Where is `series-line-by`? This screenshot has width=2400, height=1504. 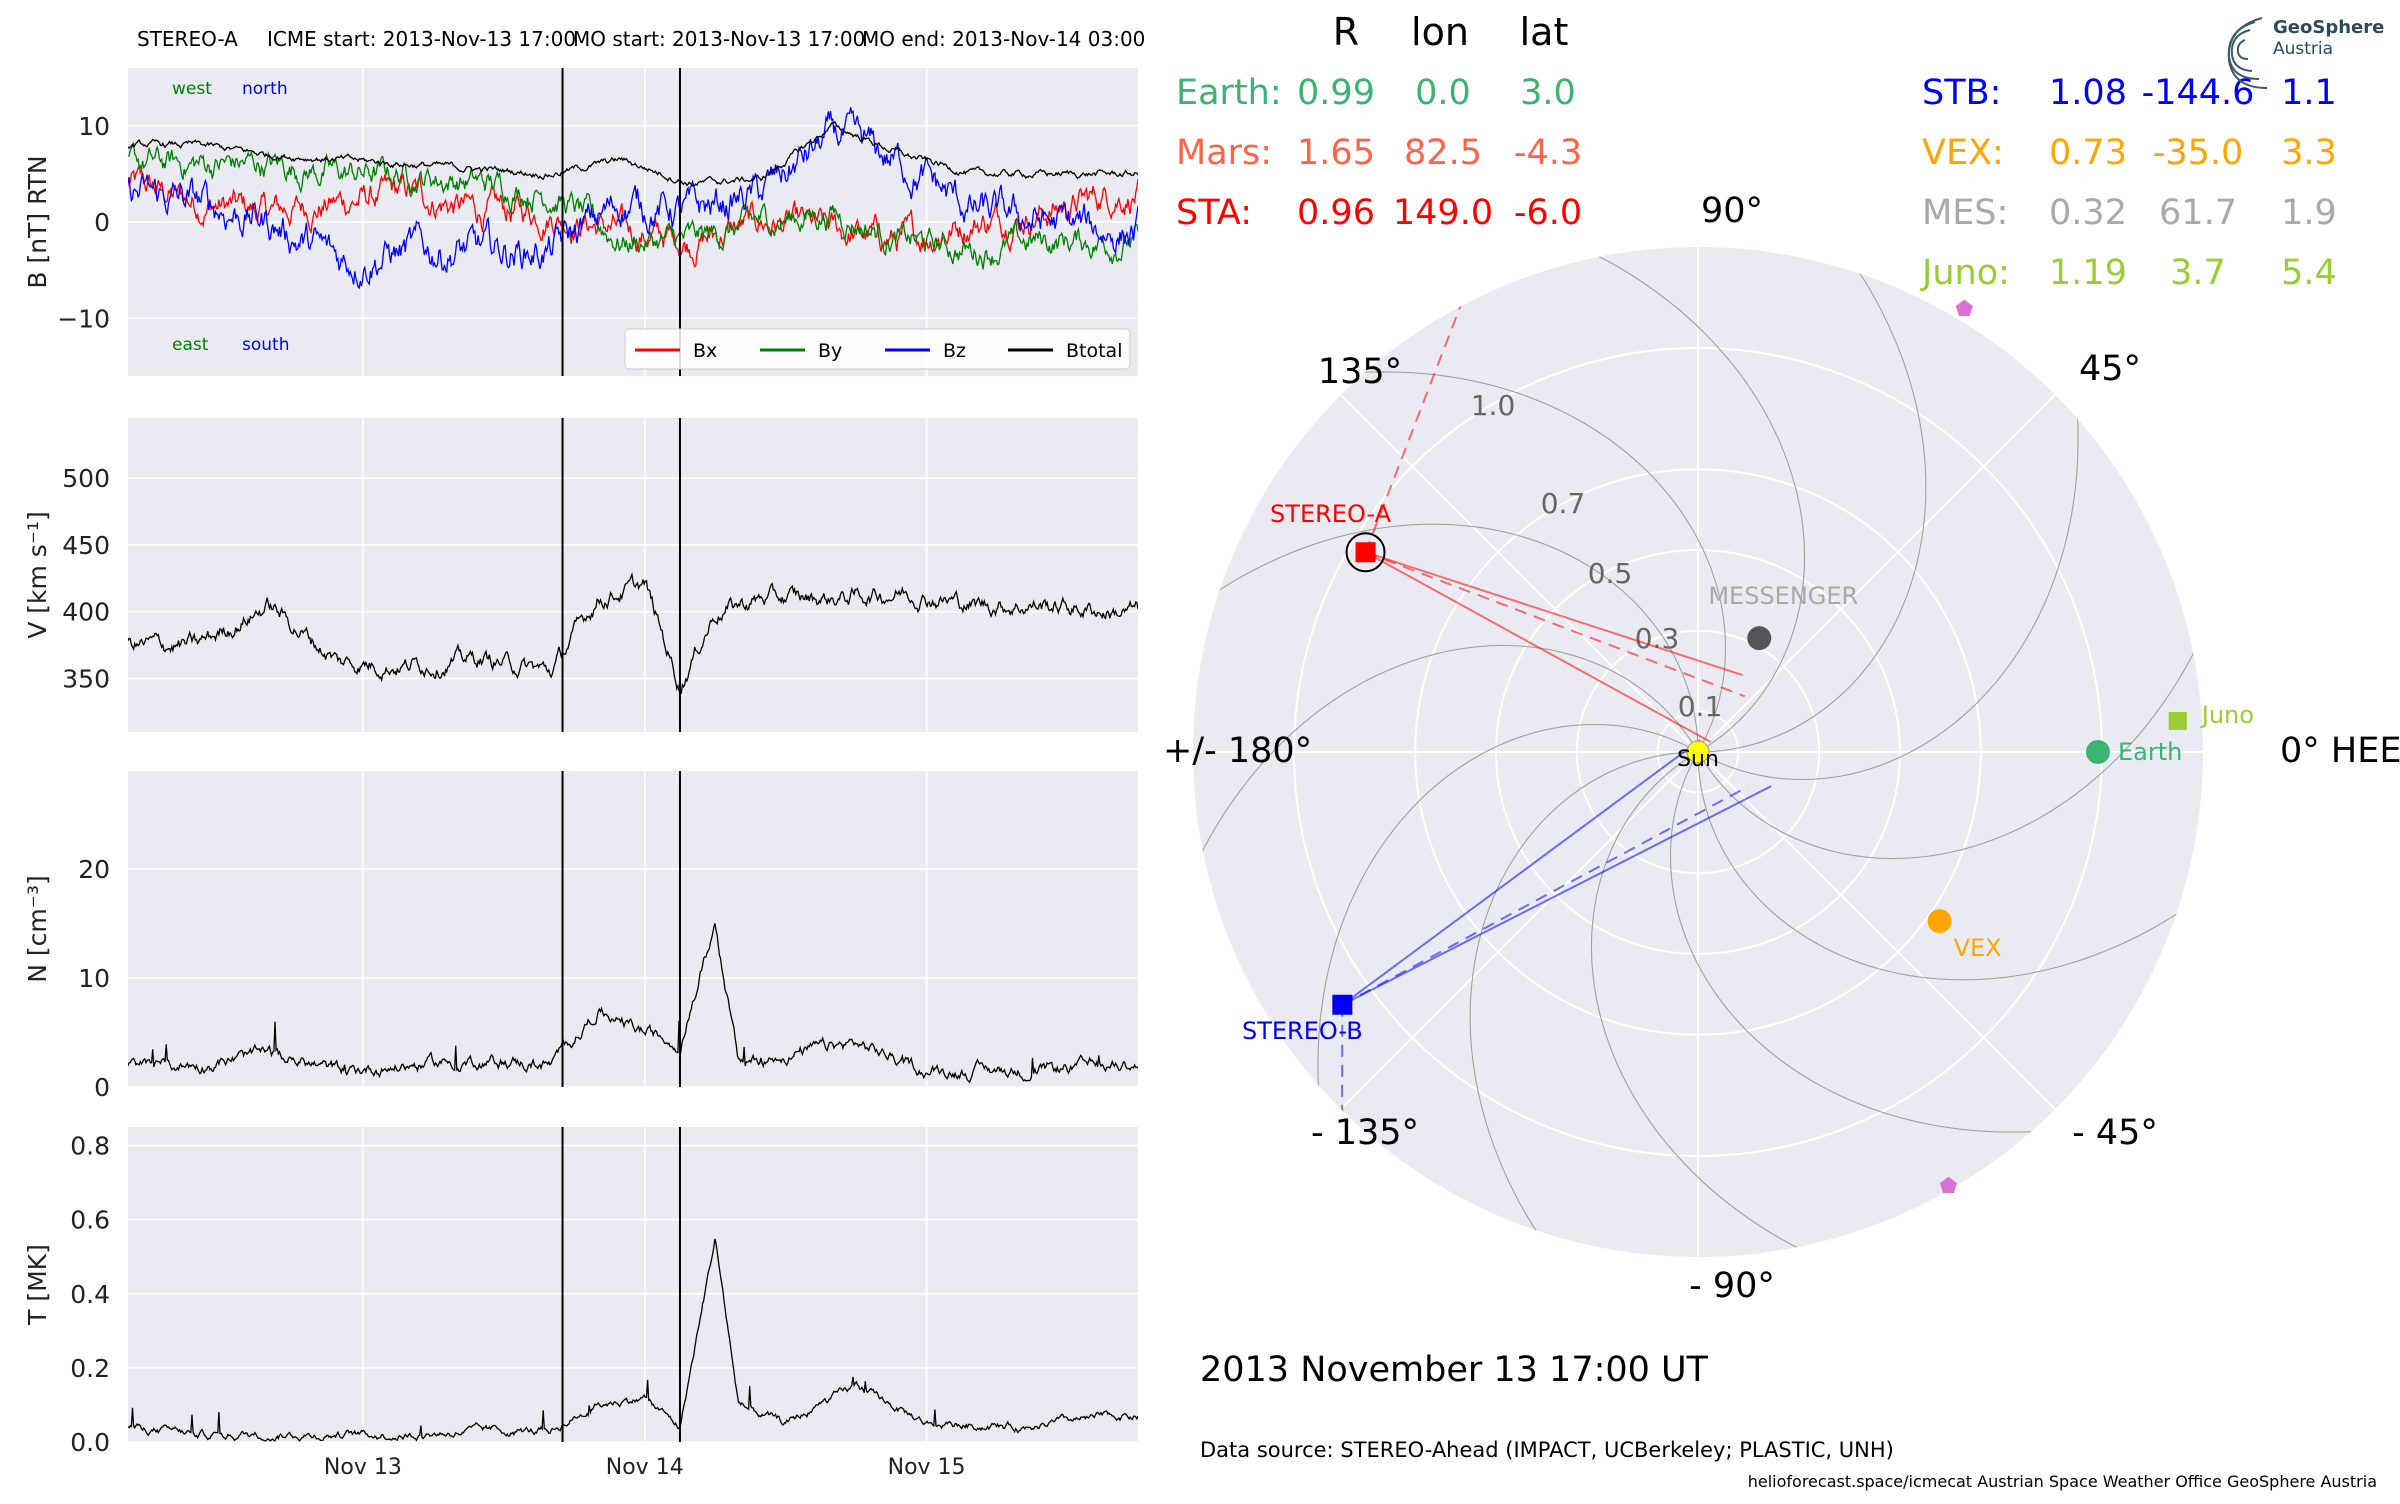
series-line-by is located at coordinates (633, 205).